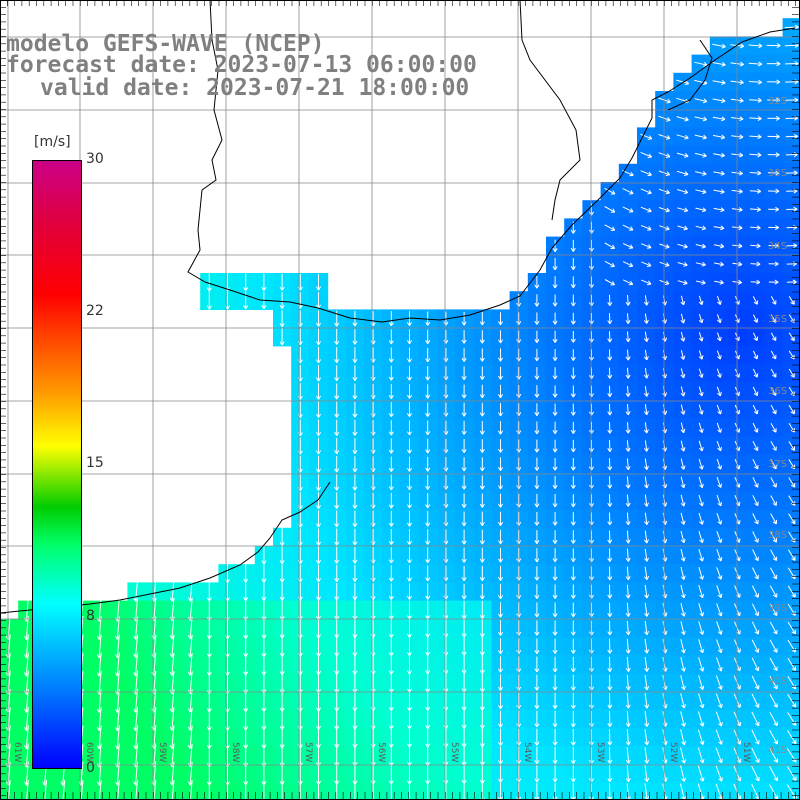 The height and width of the screenshot is (800, 800). What do you see at coordinates (746, 752) in the screenshot?
I see `lon-label: 51W` at bounding box center [746, 752].